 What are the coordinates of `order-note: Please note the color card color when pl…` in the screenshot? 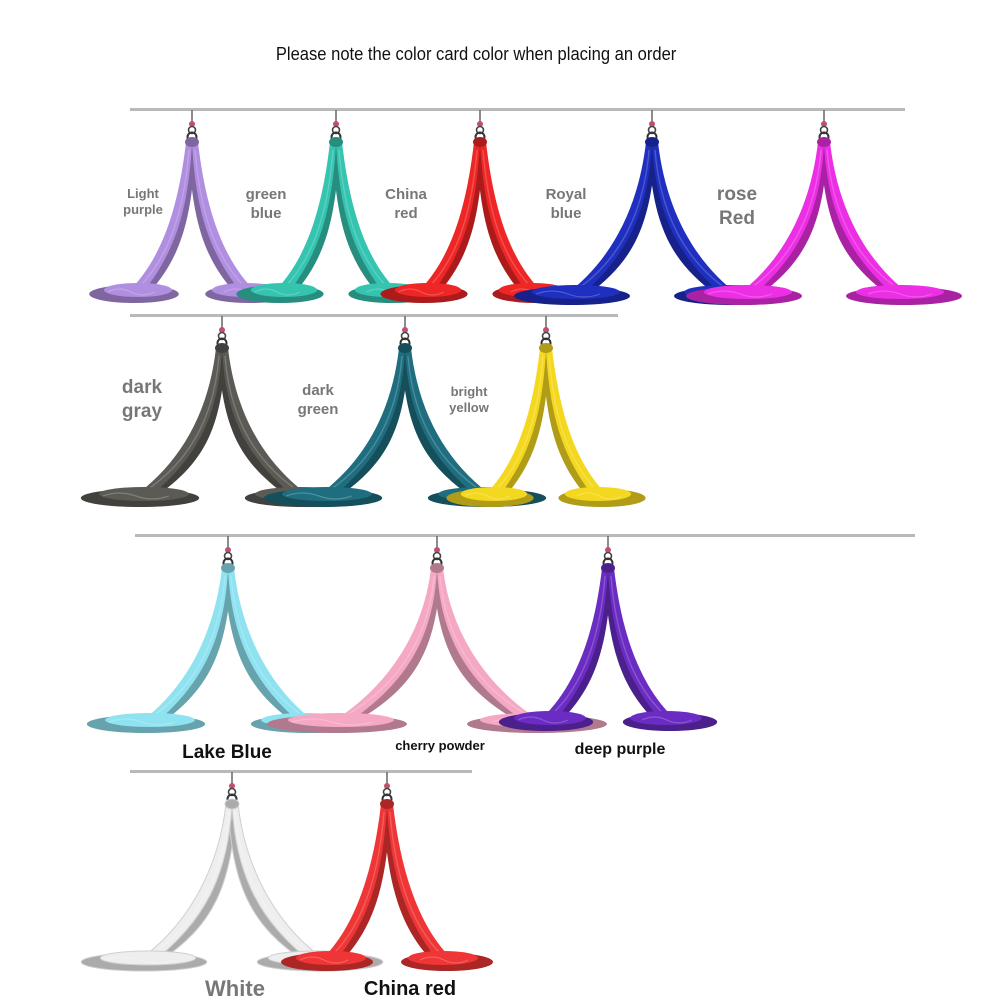 It's located at (476, 54).